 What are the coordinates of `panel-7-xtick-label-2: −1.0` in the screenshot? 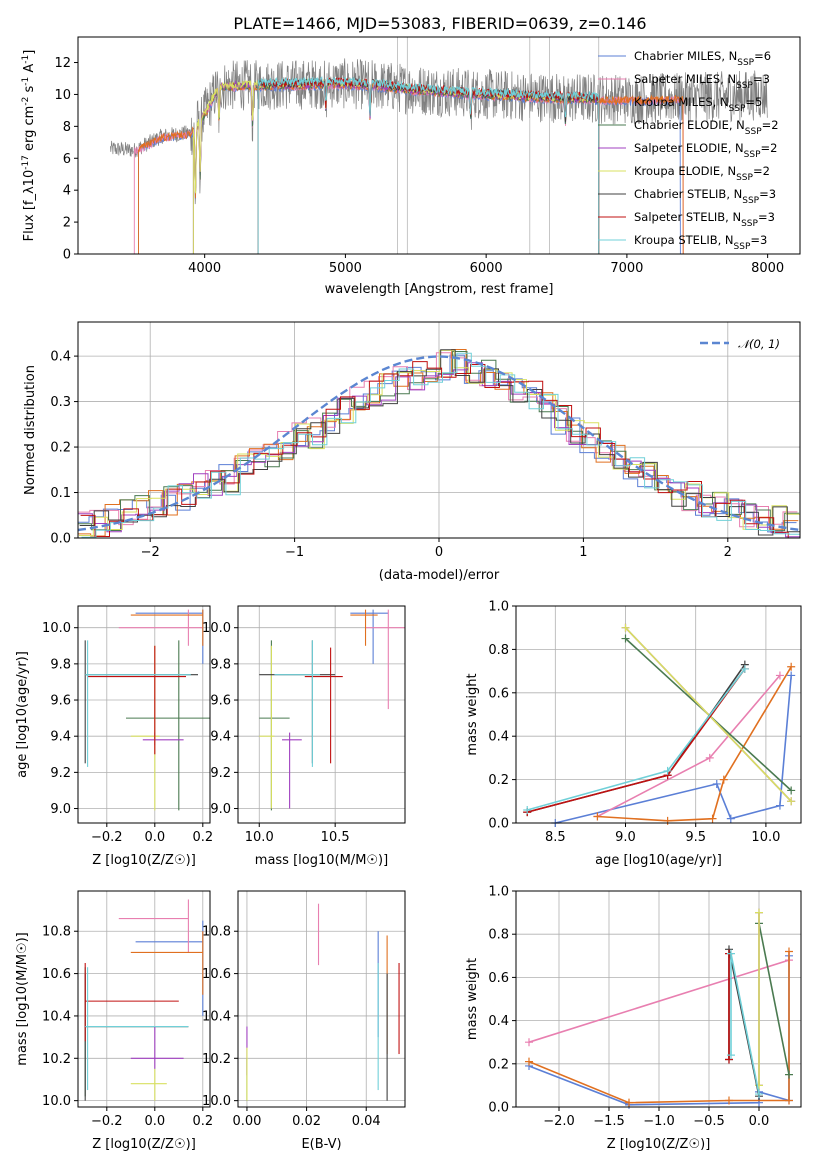 It's located at (659, 1121).